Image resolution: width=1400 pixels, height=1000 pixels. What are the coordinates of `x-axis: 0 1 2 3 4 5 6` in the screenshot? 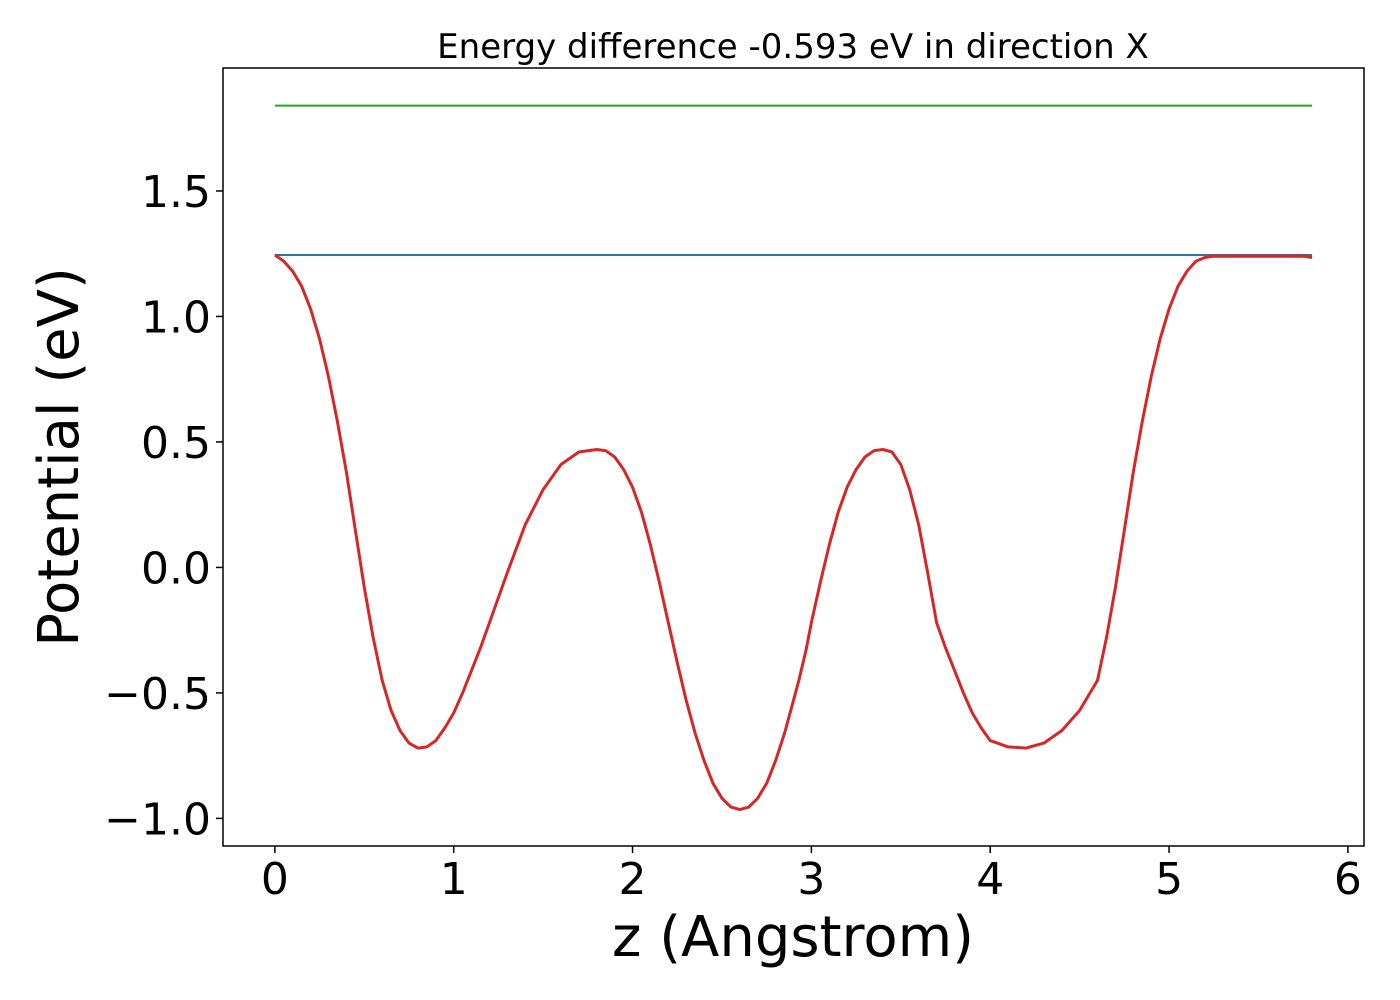 It's located at (811, 875).